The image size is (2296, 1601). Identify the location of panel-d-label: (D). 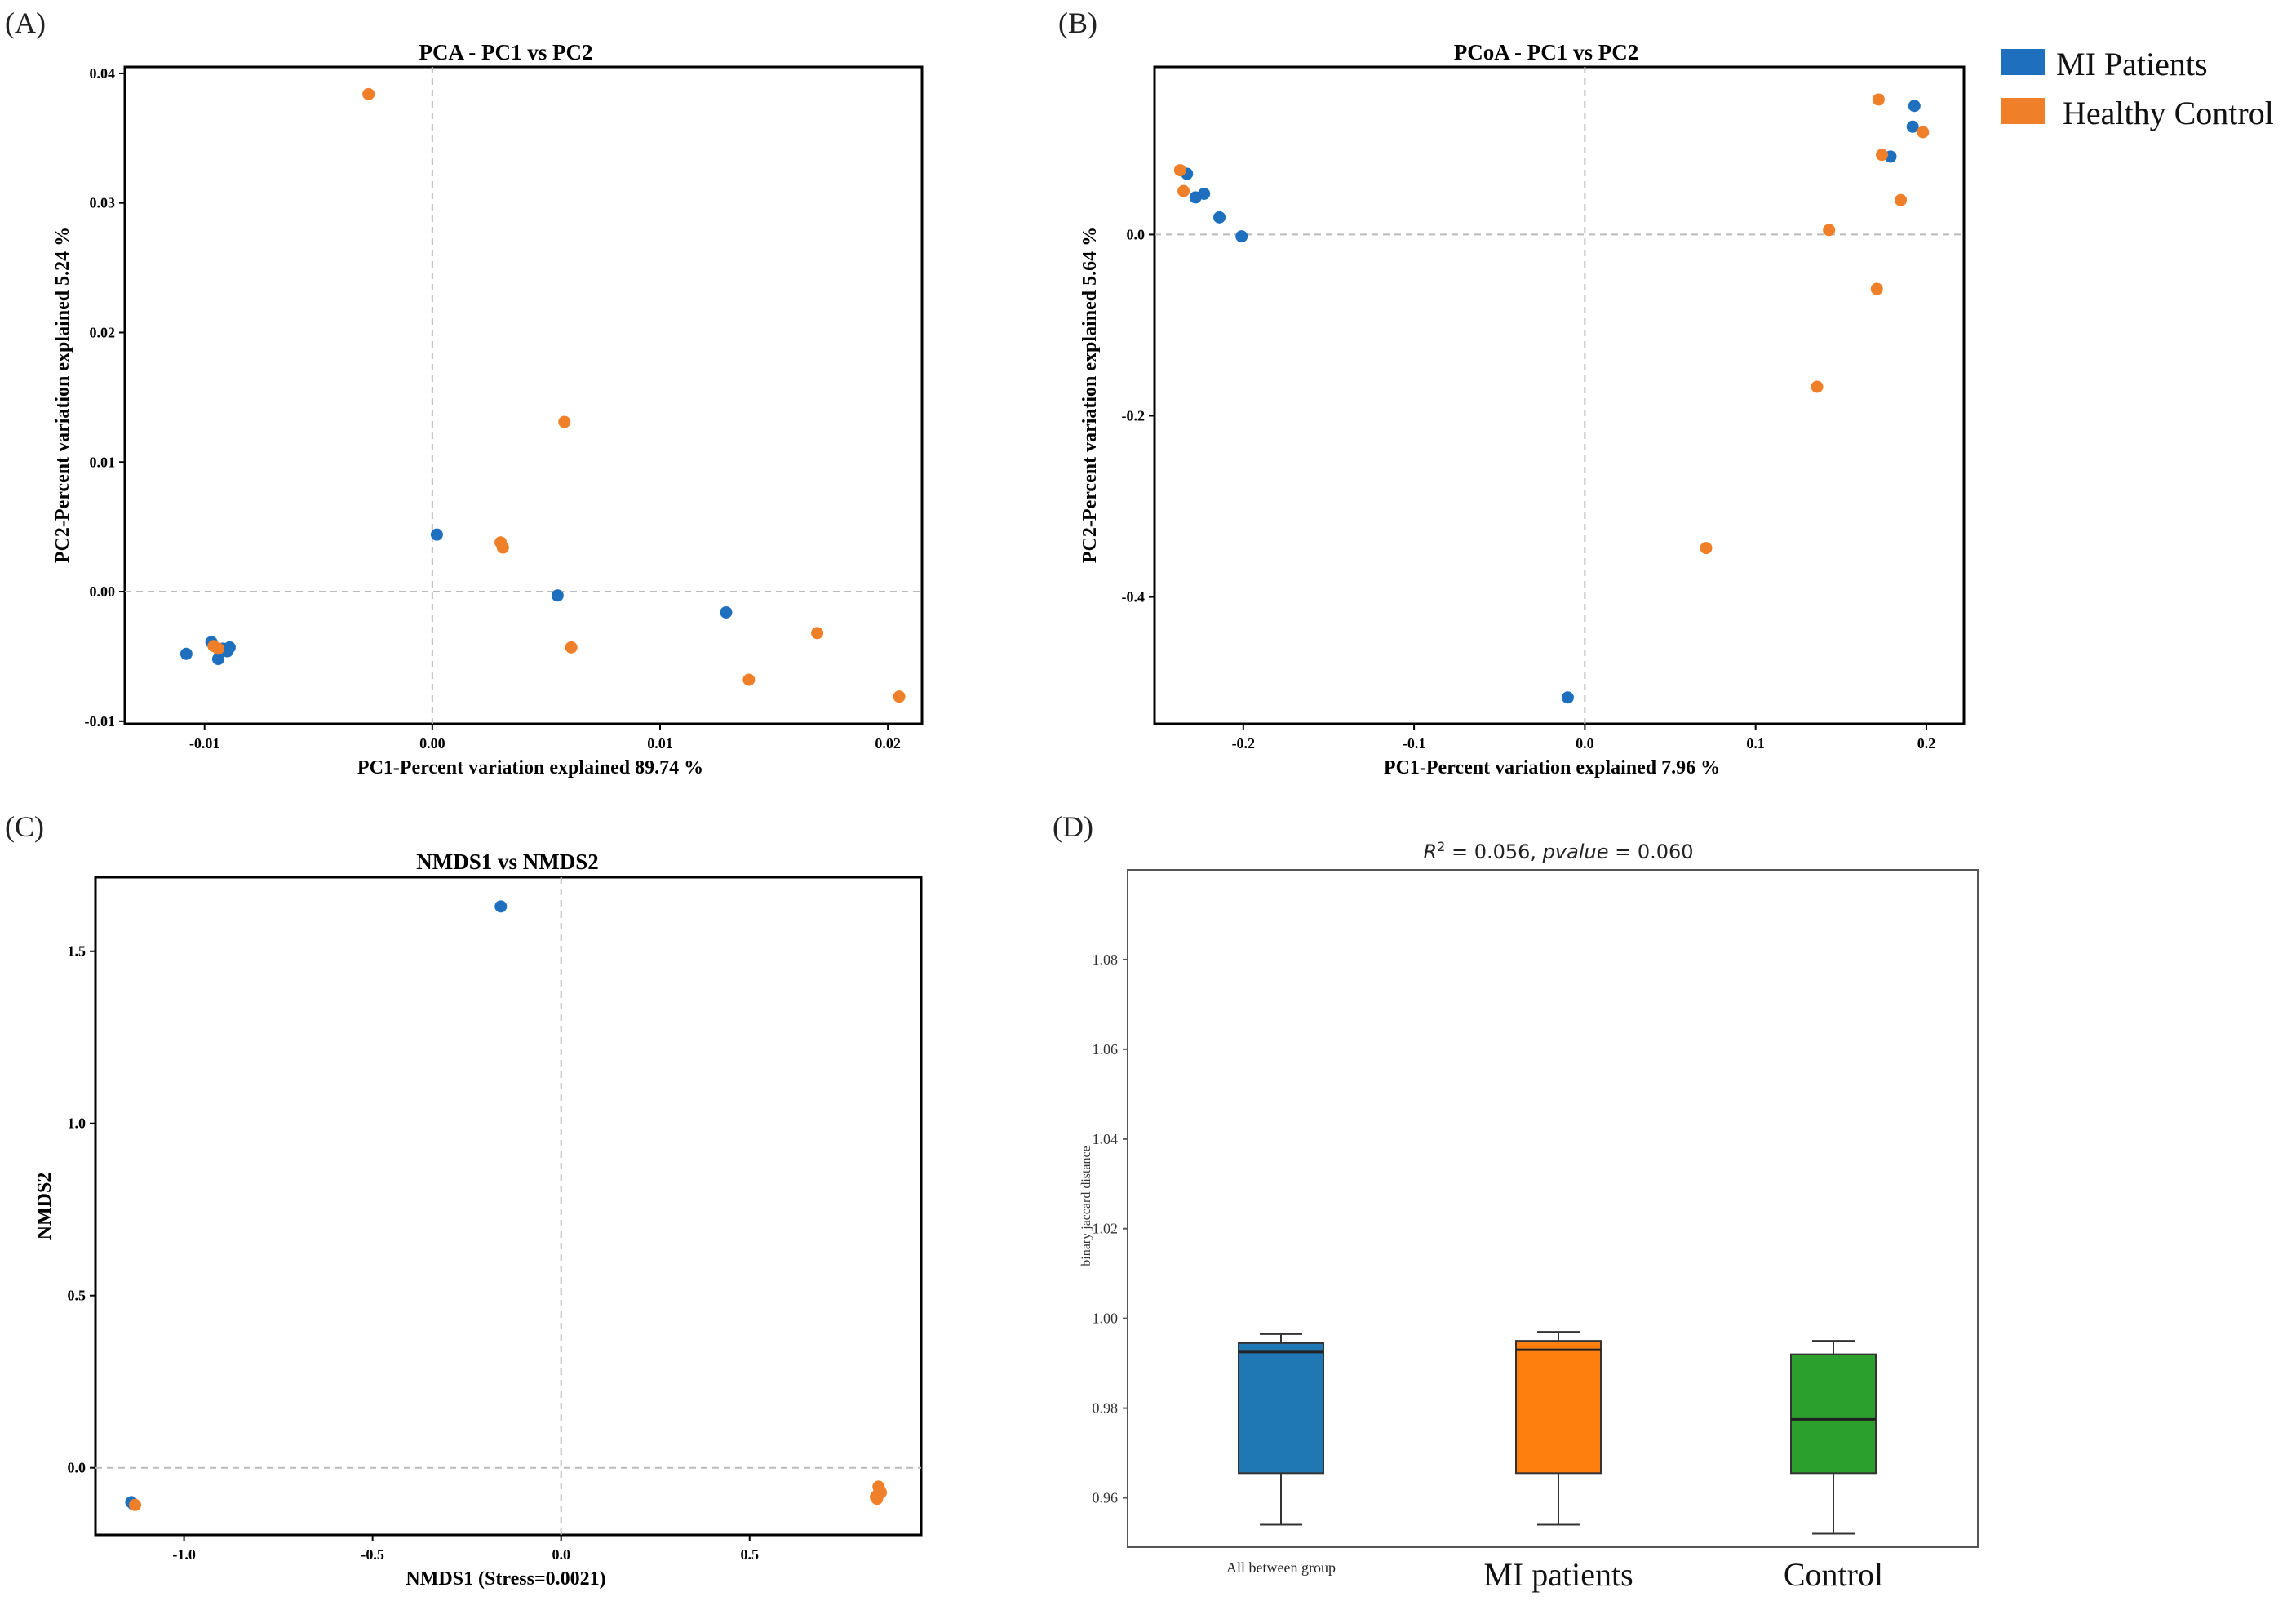
(1073, 826).